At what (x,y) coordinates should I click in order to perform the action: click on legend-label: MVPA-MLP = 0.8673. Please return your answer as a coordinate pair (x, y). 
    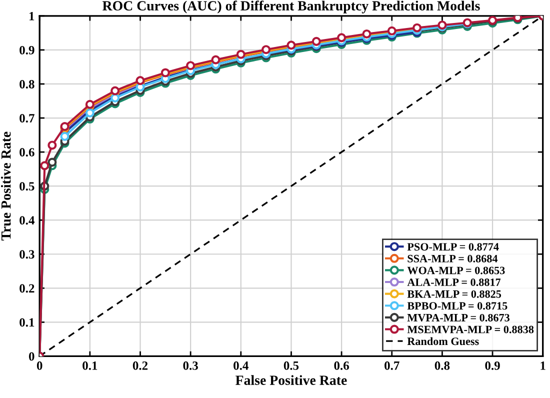
    Looking at the image, I should click on (458, 318).